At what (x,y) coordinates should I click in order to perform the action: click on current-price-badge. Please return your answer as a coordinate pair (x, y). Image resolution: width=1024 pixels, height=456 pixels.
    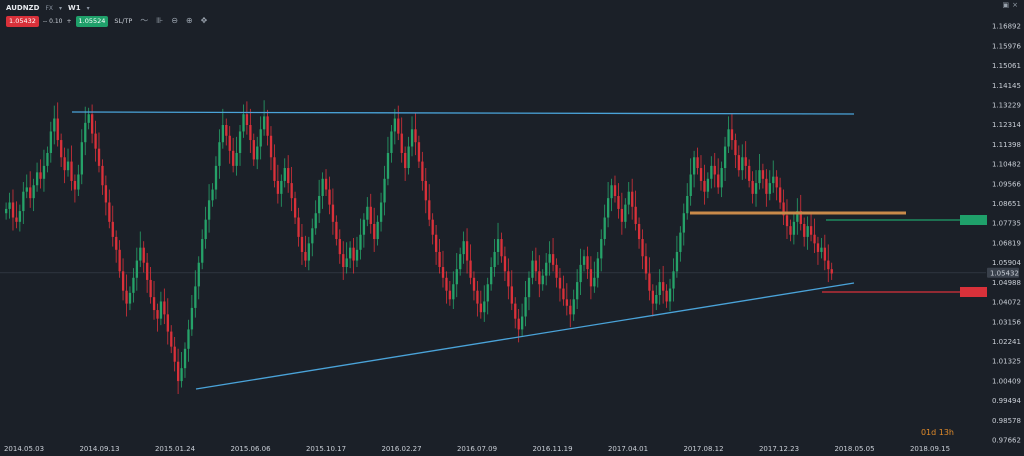
    Looking at the image, I should click on (1003, 272).